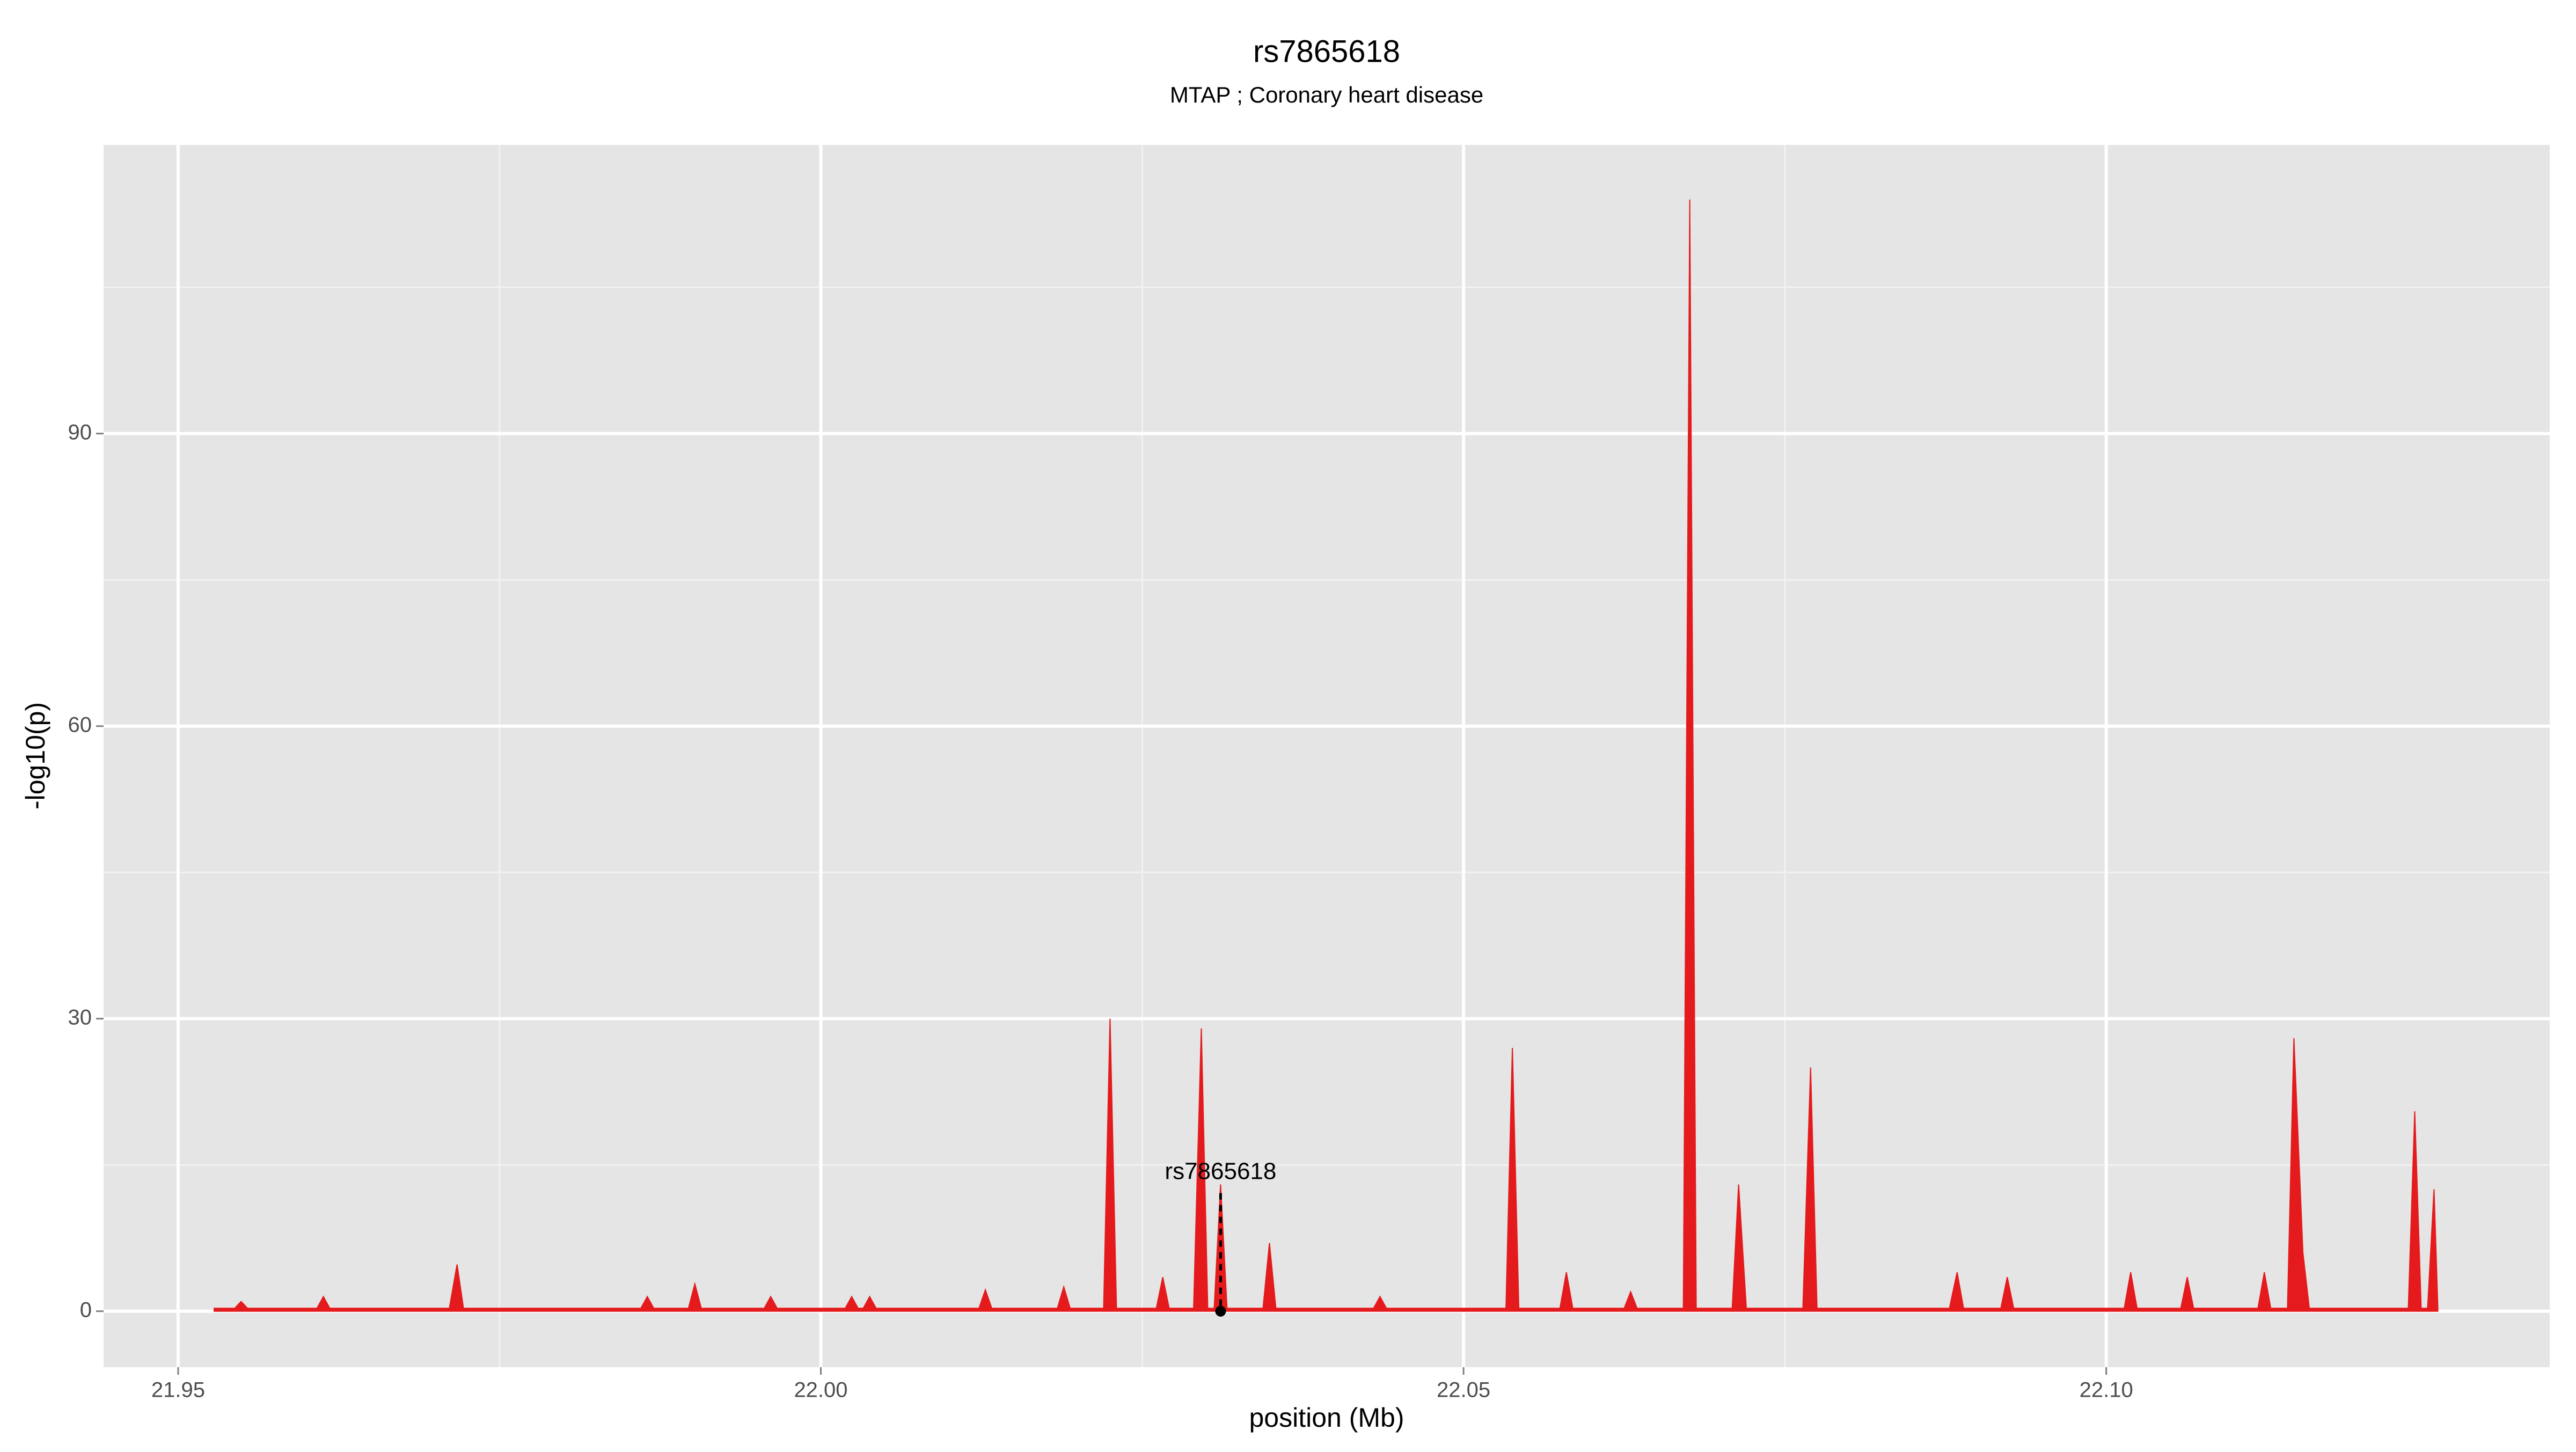 The image size is (2576, 1452). What do you see at coordinates (820, 1390) in the screenshot?
I see `x-tick-label: 22.00` at bounding box center [820, 1390].